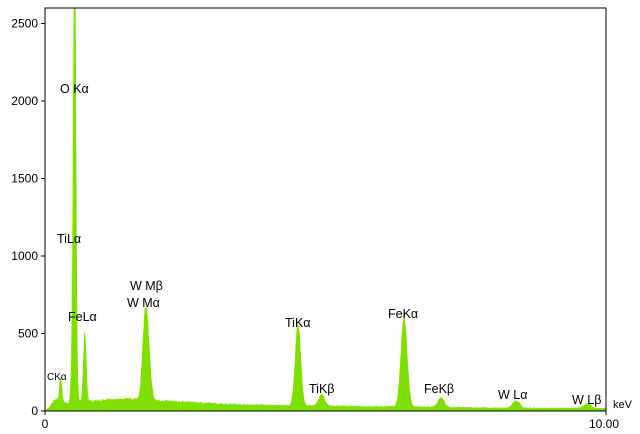 The height and width of the screenshot is (434, 640). I want to click on peak-label-8: FeKα, so click(403, 314).